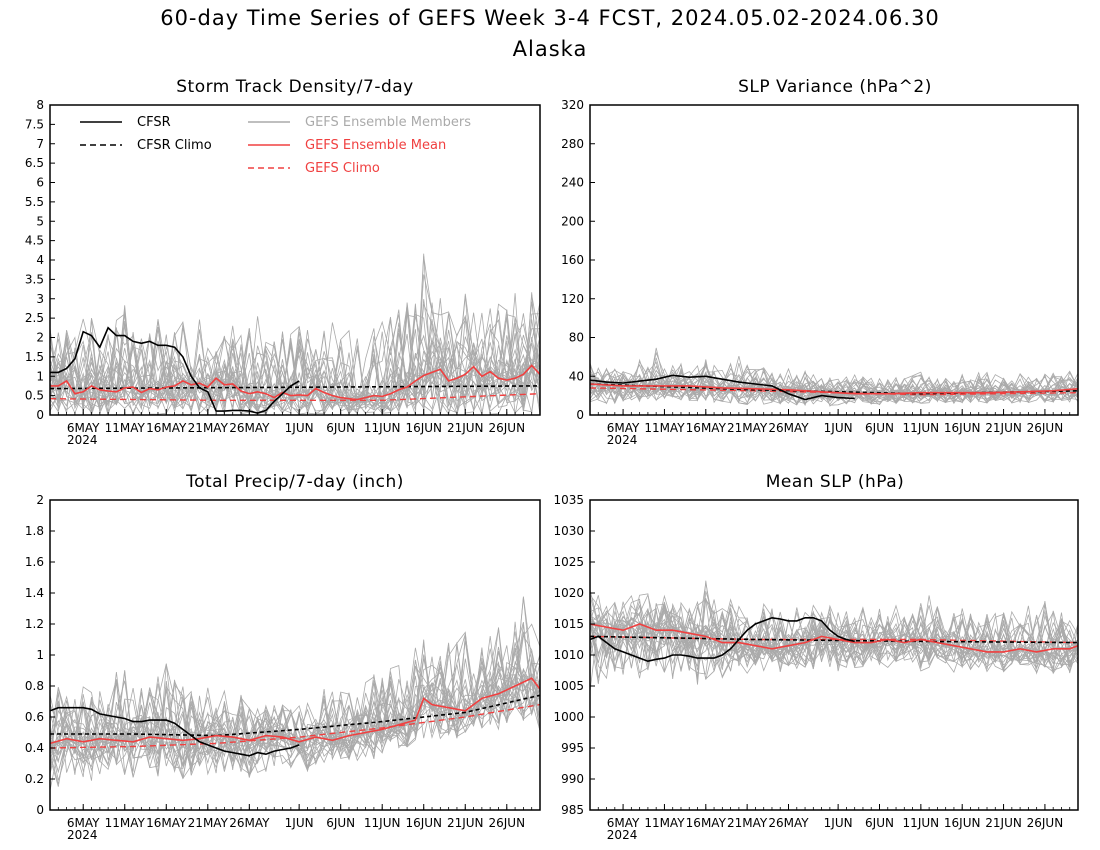 This screenshot has width=1100, height=850. What do you see at coordinates (34, 686) in the screenshot?
I see `y-tick-label: 0.8` at bounding box center [34, 686].